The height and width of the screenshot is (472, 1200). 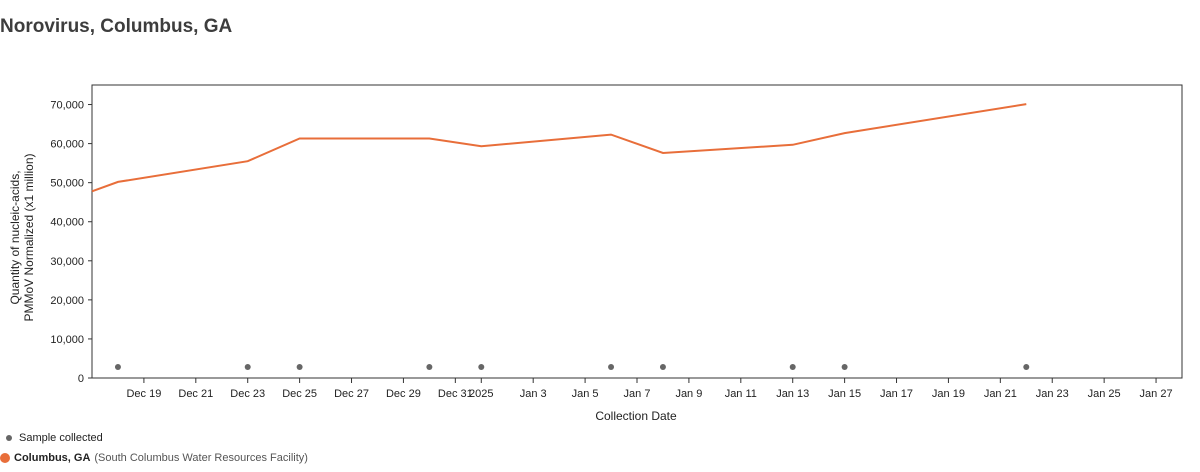 What do you see at coordinates (1000, 394) in the screenshot?
I see `x-tick-label: Jan 21` at bounding box center [1000, 394].